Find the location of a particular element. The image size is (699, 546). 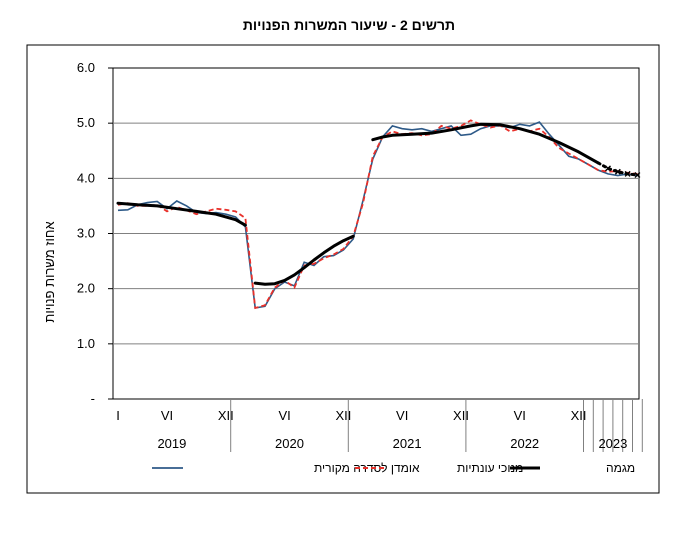

x-year-label: 2021 is located at coordinates (407, 443).